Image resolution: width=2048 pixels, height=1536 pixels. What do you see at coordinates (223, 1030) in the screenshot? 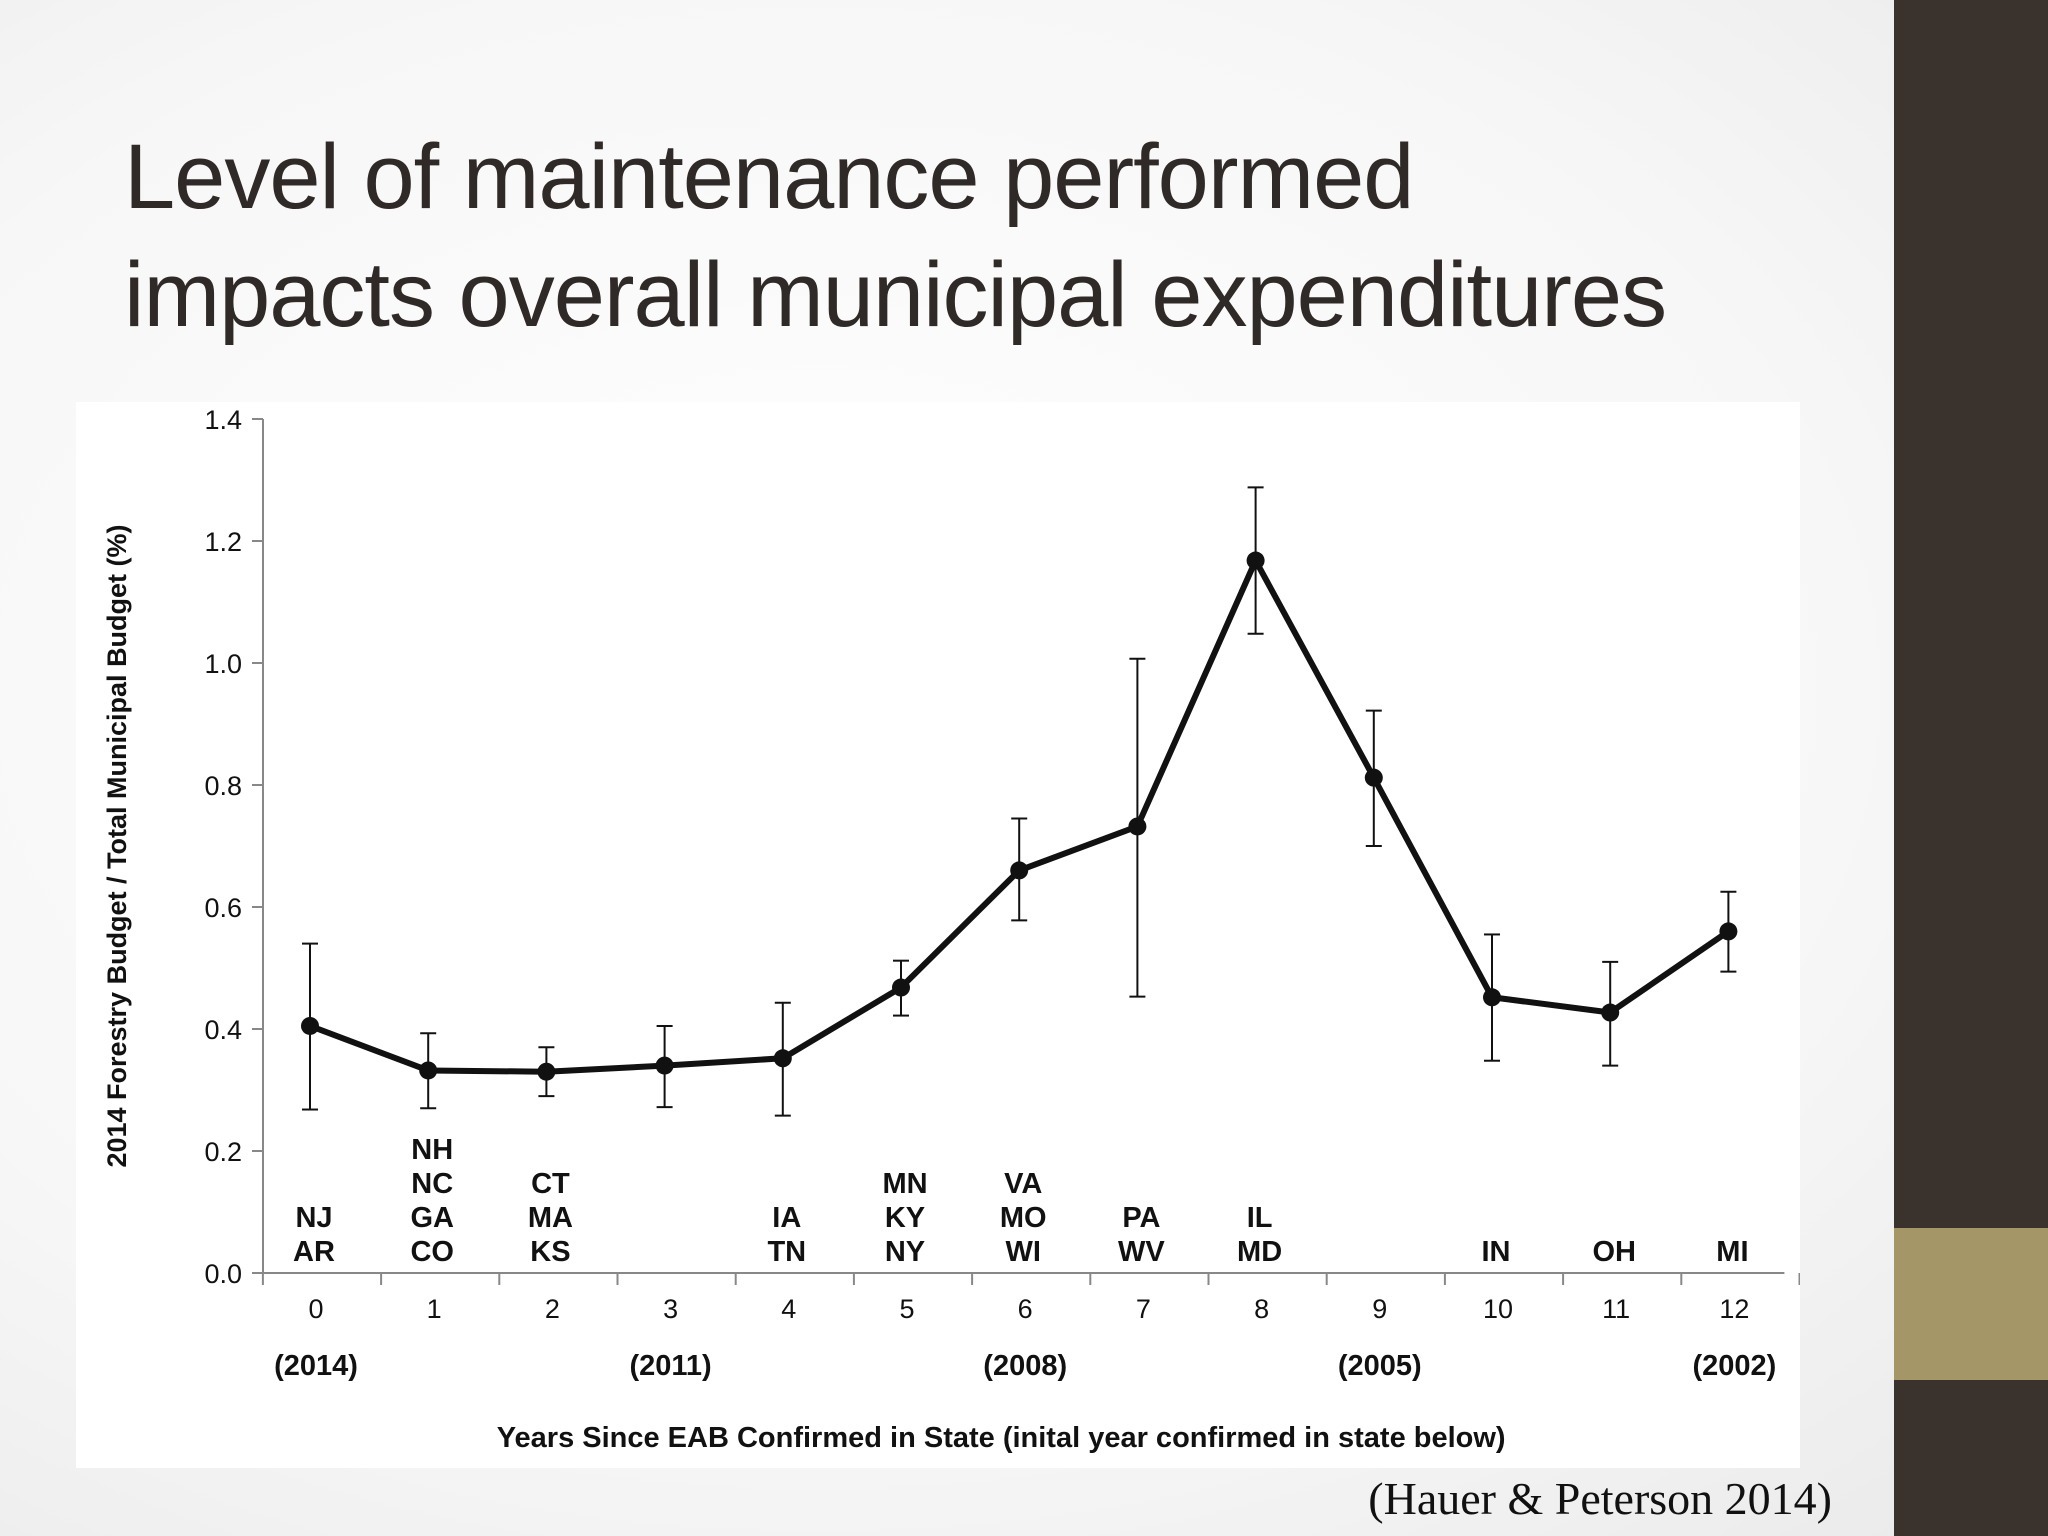
I see `y-tick-label: 0.4` at bounding box center [223, 1030].